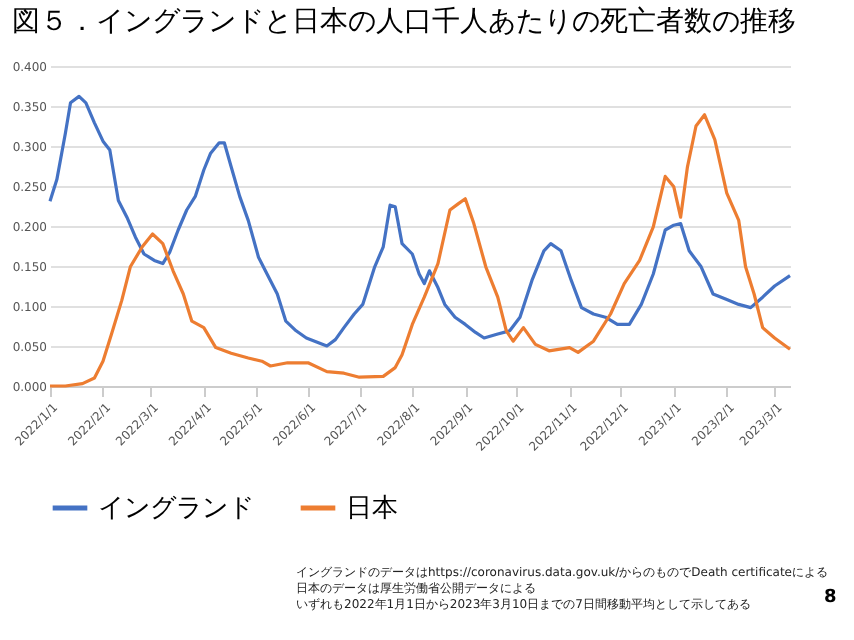  What do you see at coordinates (176, 509) in the screenshot?
I see `legend-label: イングランド` at bounding box center [176, 509].